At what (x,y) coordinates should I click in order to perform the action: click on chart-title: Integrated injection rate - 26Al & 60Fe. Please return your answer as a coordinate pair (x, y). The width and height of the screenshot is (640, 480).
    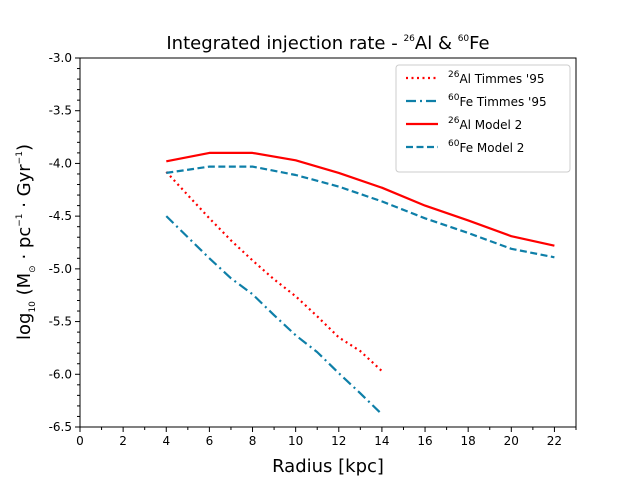
    Looking at the image, I should click on (327, 43).